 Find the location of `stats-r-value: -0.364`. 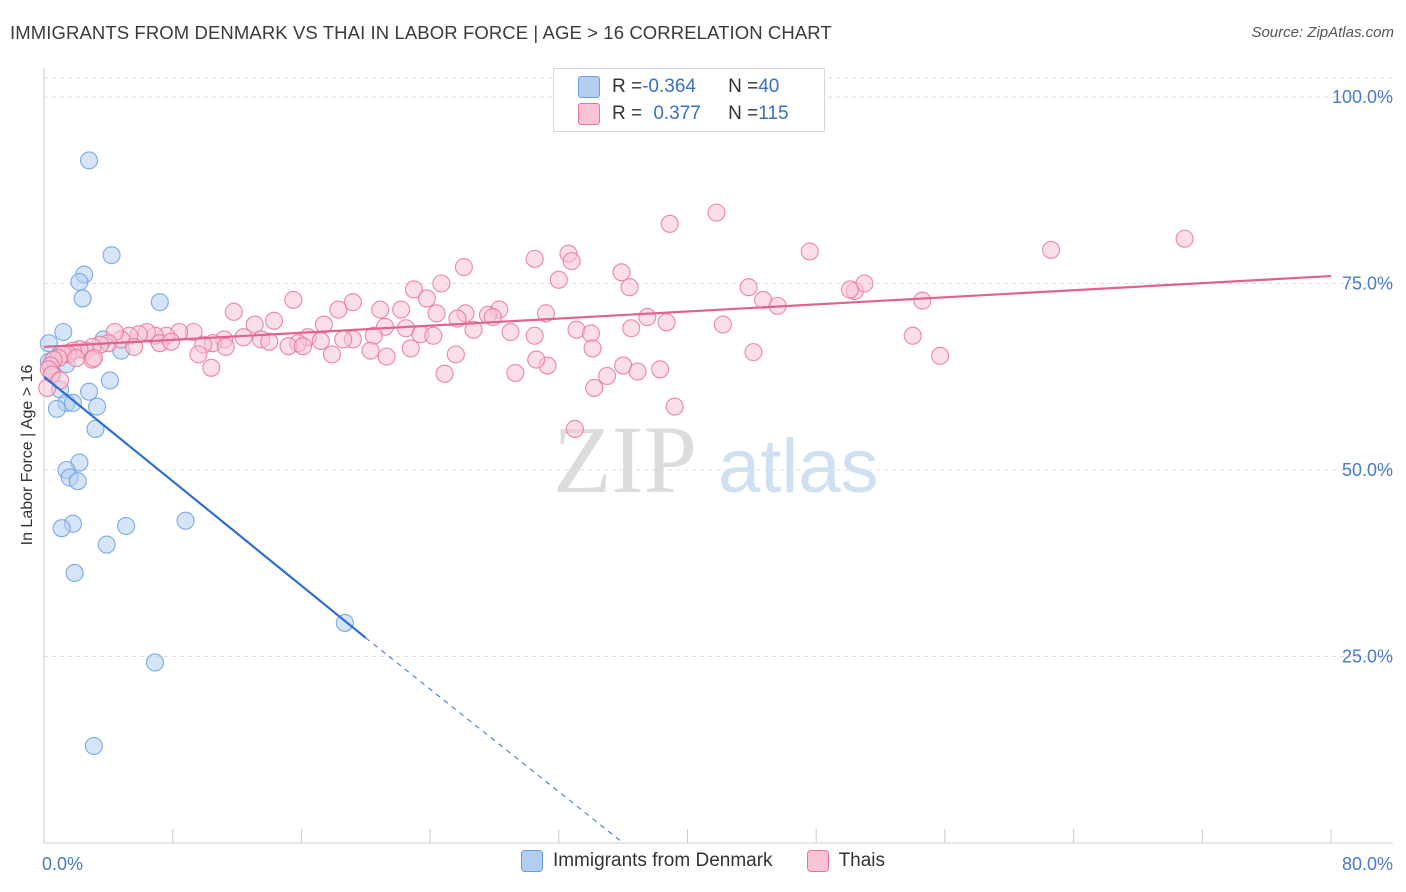

stats-r-value: -0.364 is located at coordinates (669, 86).